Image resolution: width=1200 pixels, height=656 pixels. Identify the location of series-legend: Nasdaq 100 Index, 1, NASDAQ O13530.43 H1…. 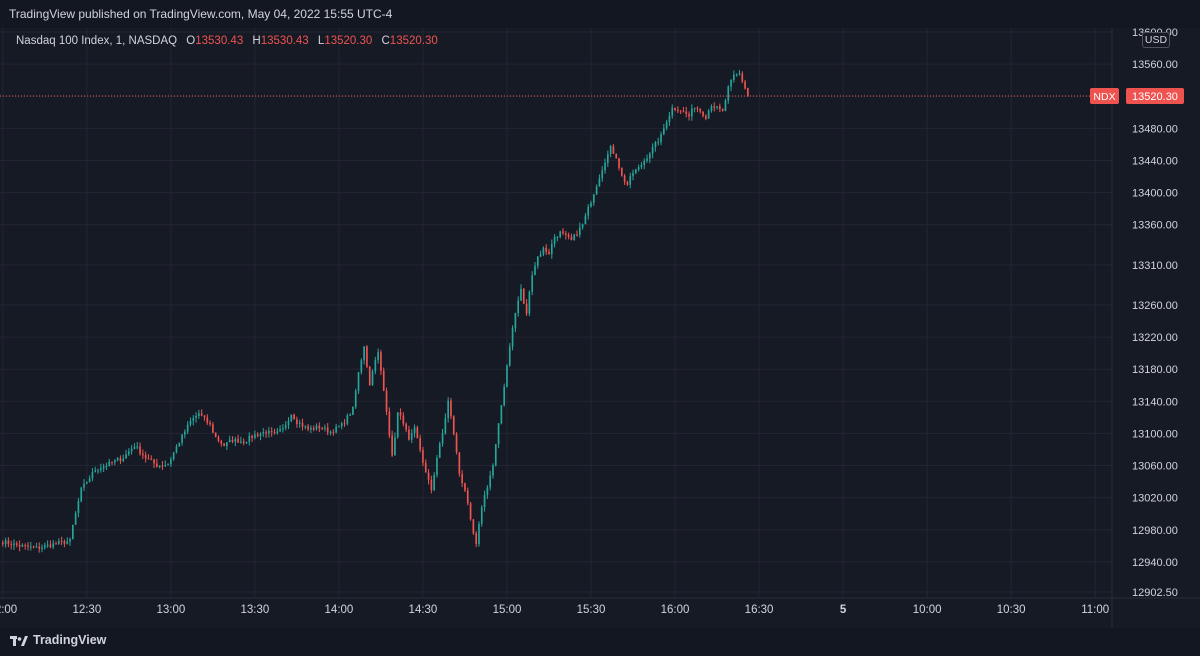
(227, 41).